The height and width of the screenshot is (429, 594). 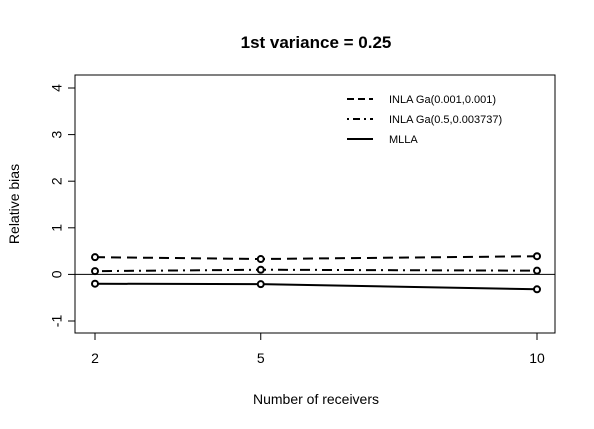 I want to click on y-tick-label: 0, so click(x=57, y=274).